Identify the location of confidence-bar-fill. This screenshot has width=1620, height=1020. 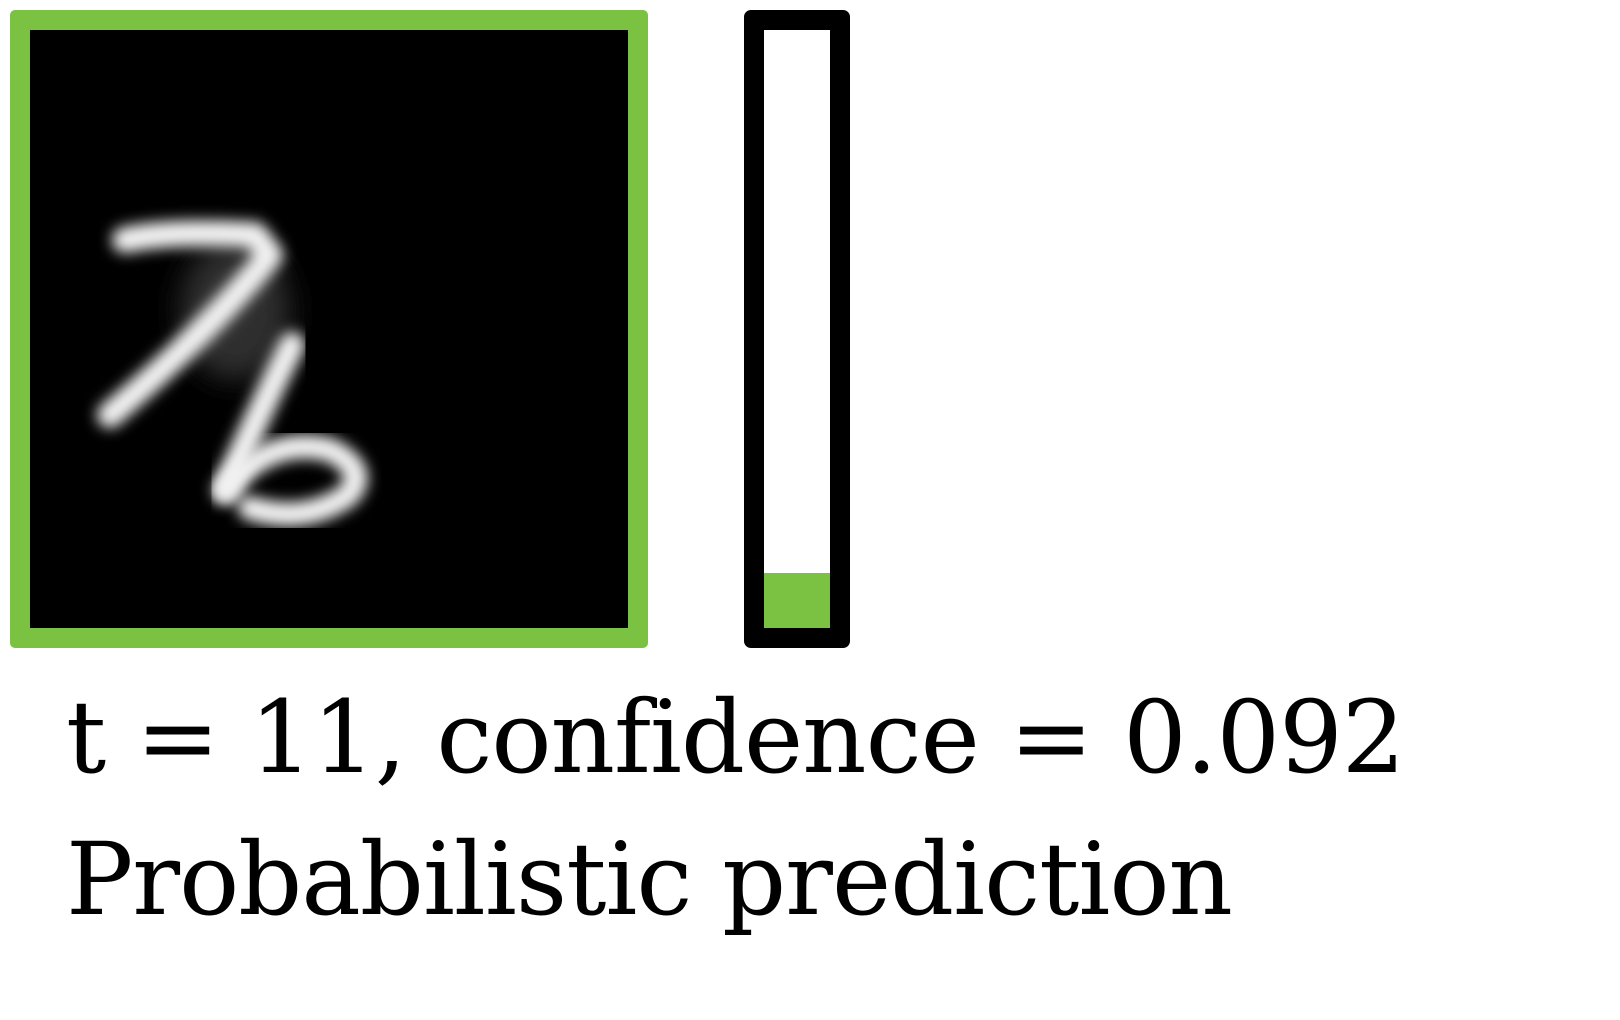
(797, 600).